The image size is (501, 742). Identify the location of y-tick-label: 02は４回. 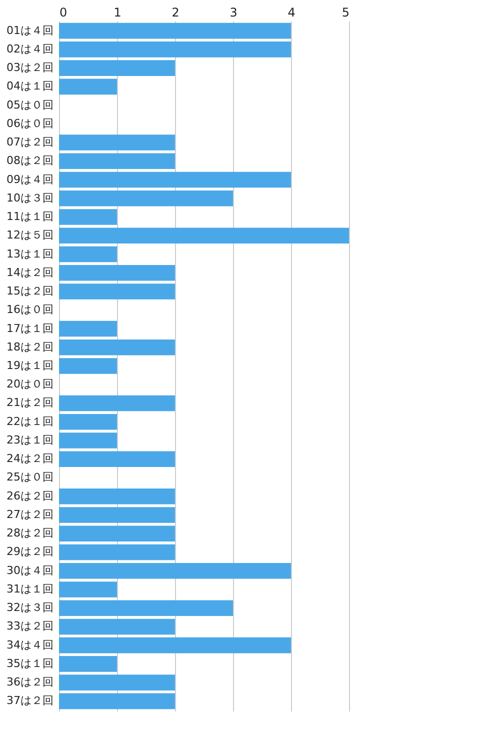
(30, 49).